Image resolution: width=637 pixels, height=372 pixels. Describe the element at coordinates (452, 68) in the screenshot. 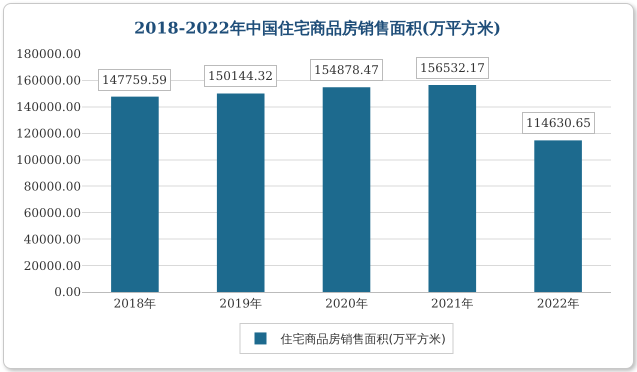

I see `data-label: 156532.17` at that location.